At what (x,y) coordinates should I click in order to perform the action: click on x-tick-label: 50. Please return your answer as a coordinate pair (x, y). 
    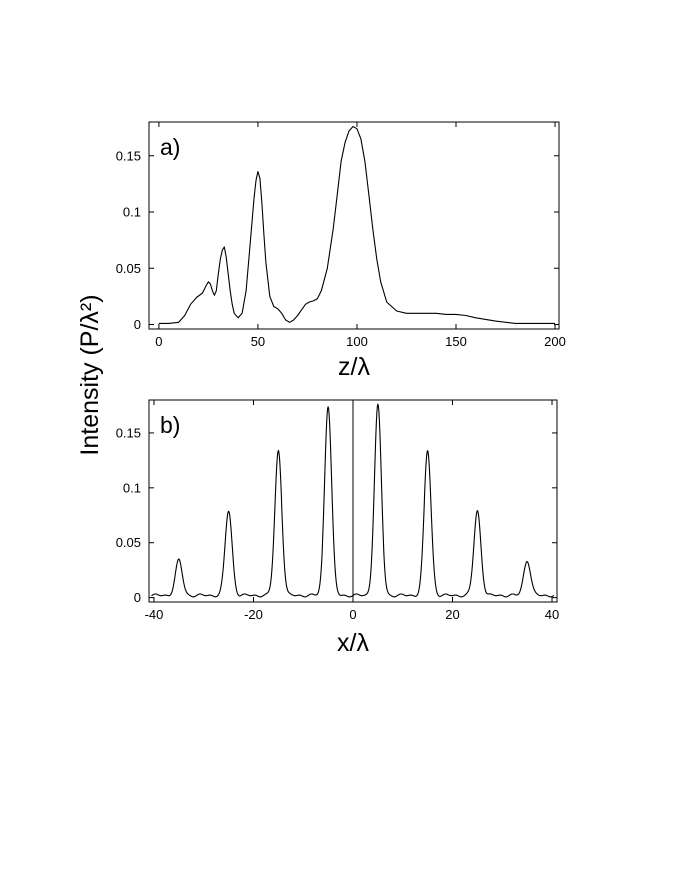
    Looking at the image, I should click on (258, 341).